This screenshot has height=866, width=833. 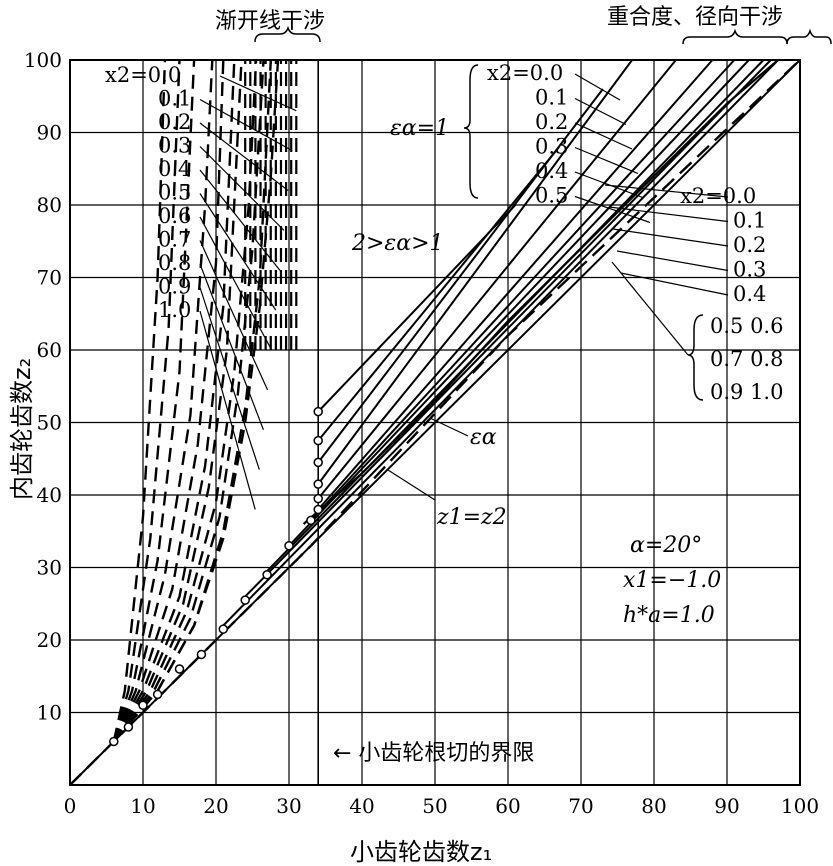 What do you see at coordinates (749, 245) in the screenshot?
I see `right-x2-label: 0.2` at bounding box center [749, 245].